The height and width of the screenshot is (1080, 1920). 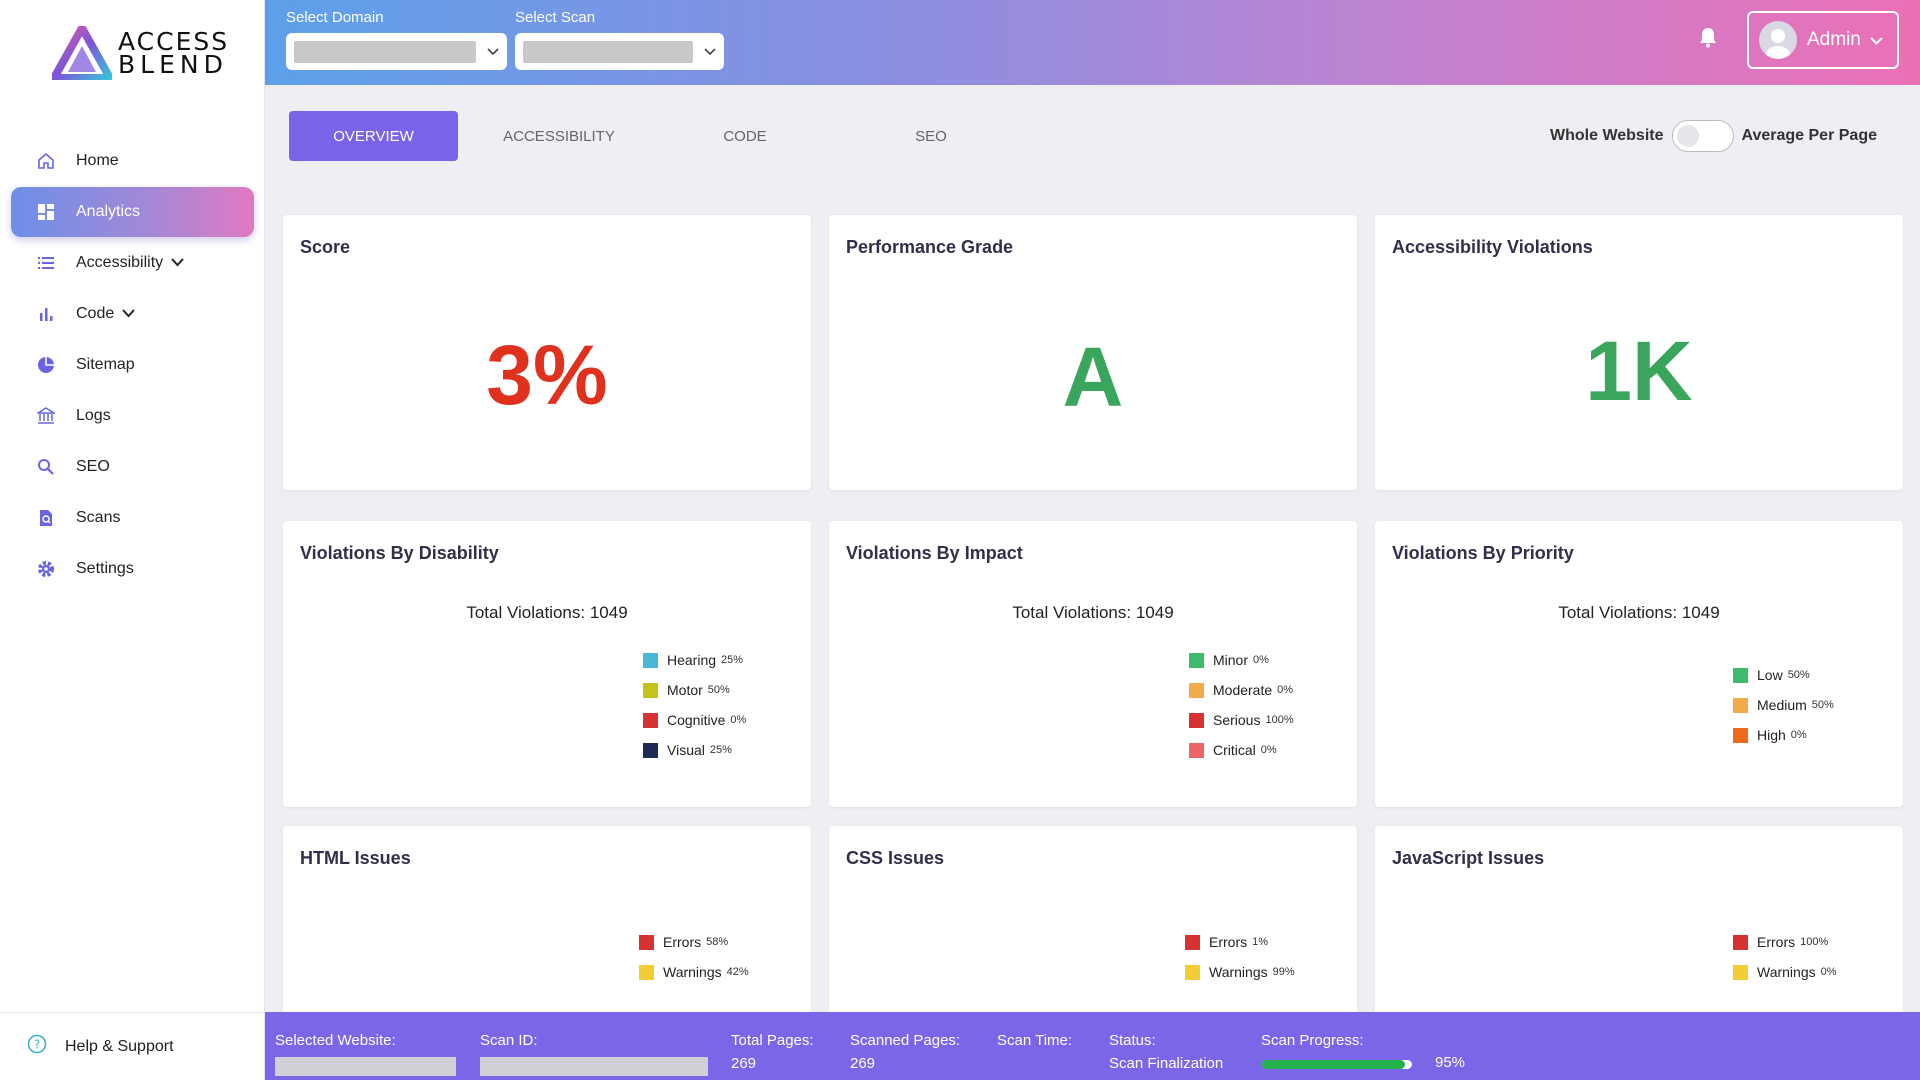 I want to click on legend-item: Low 50%, so click(x=1783, y=675).